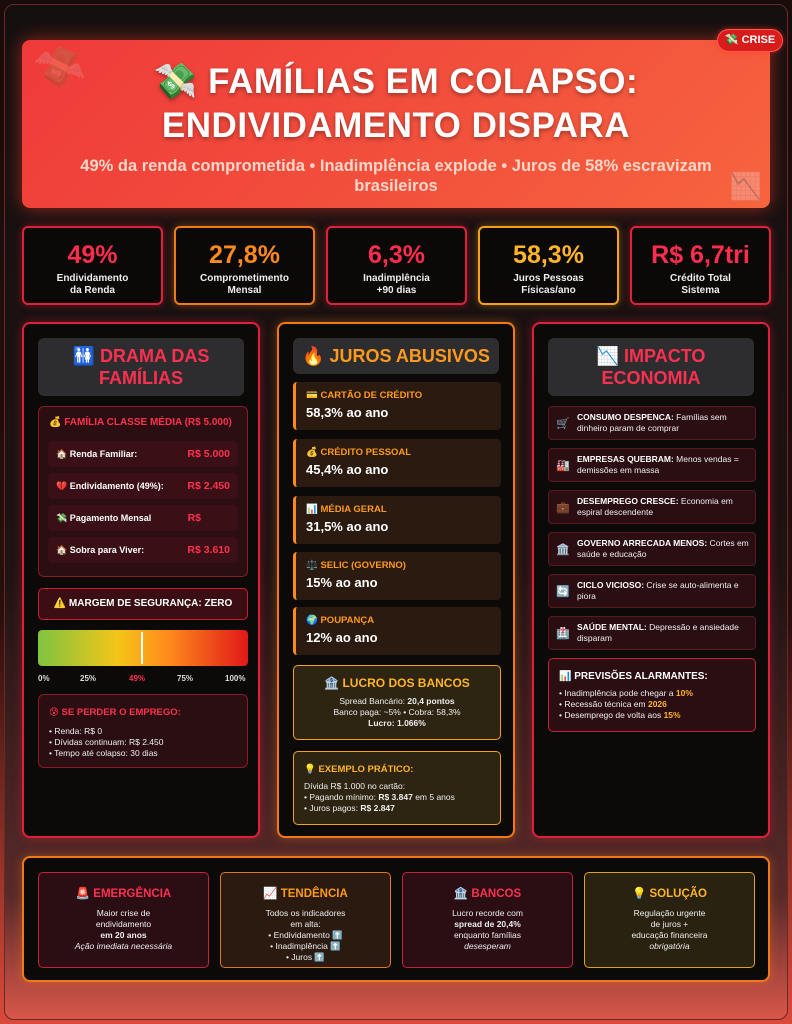  I want to click on hero-title-line2: ENDIVIDAMENTO DISPARA, so click(396, 125).